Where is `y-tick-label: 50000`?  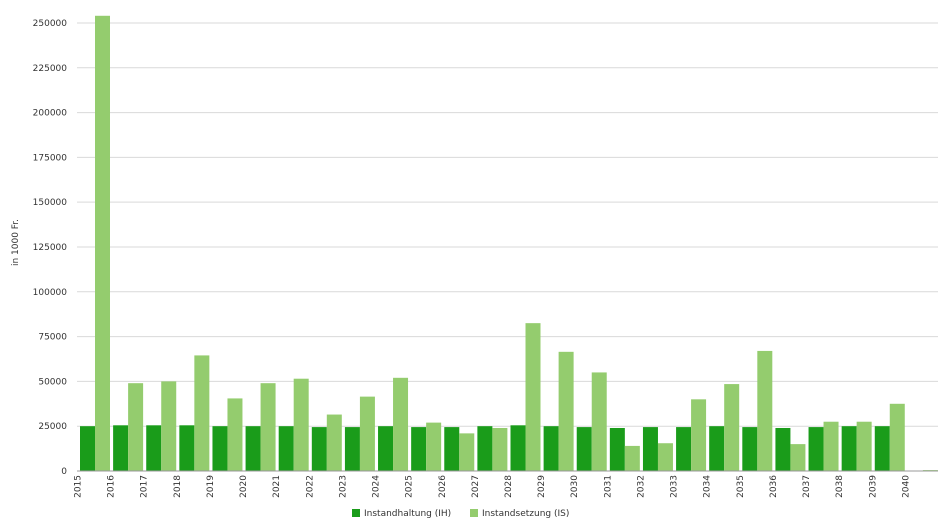
y-tick-label: 50000 is located at coordinates (52, 382).